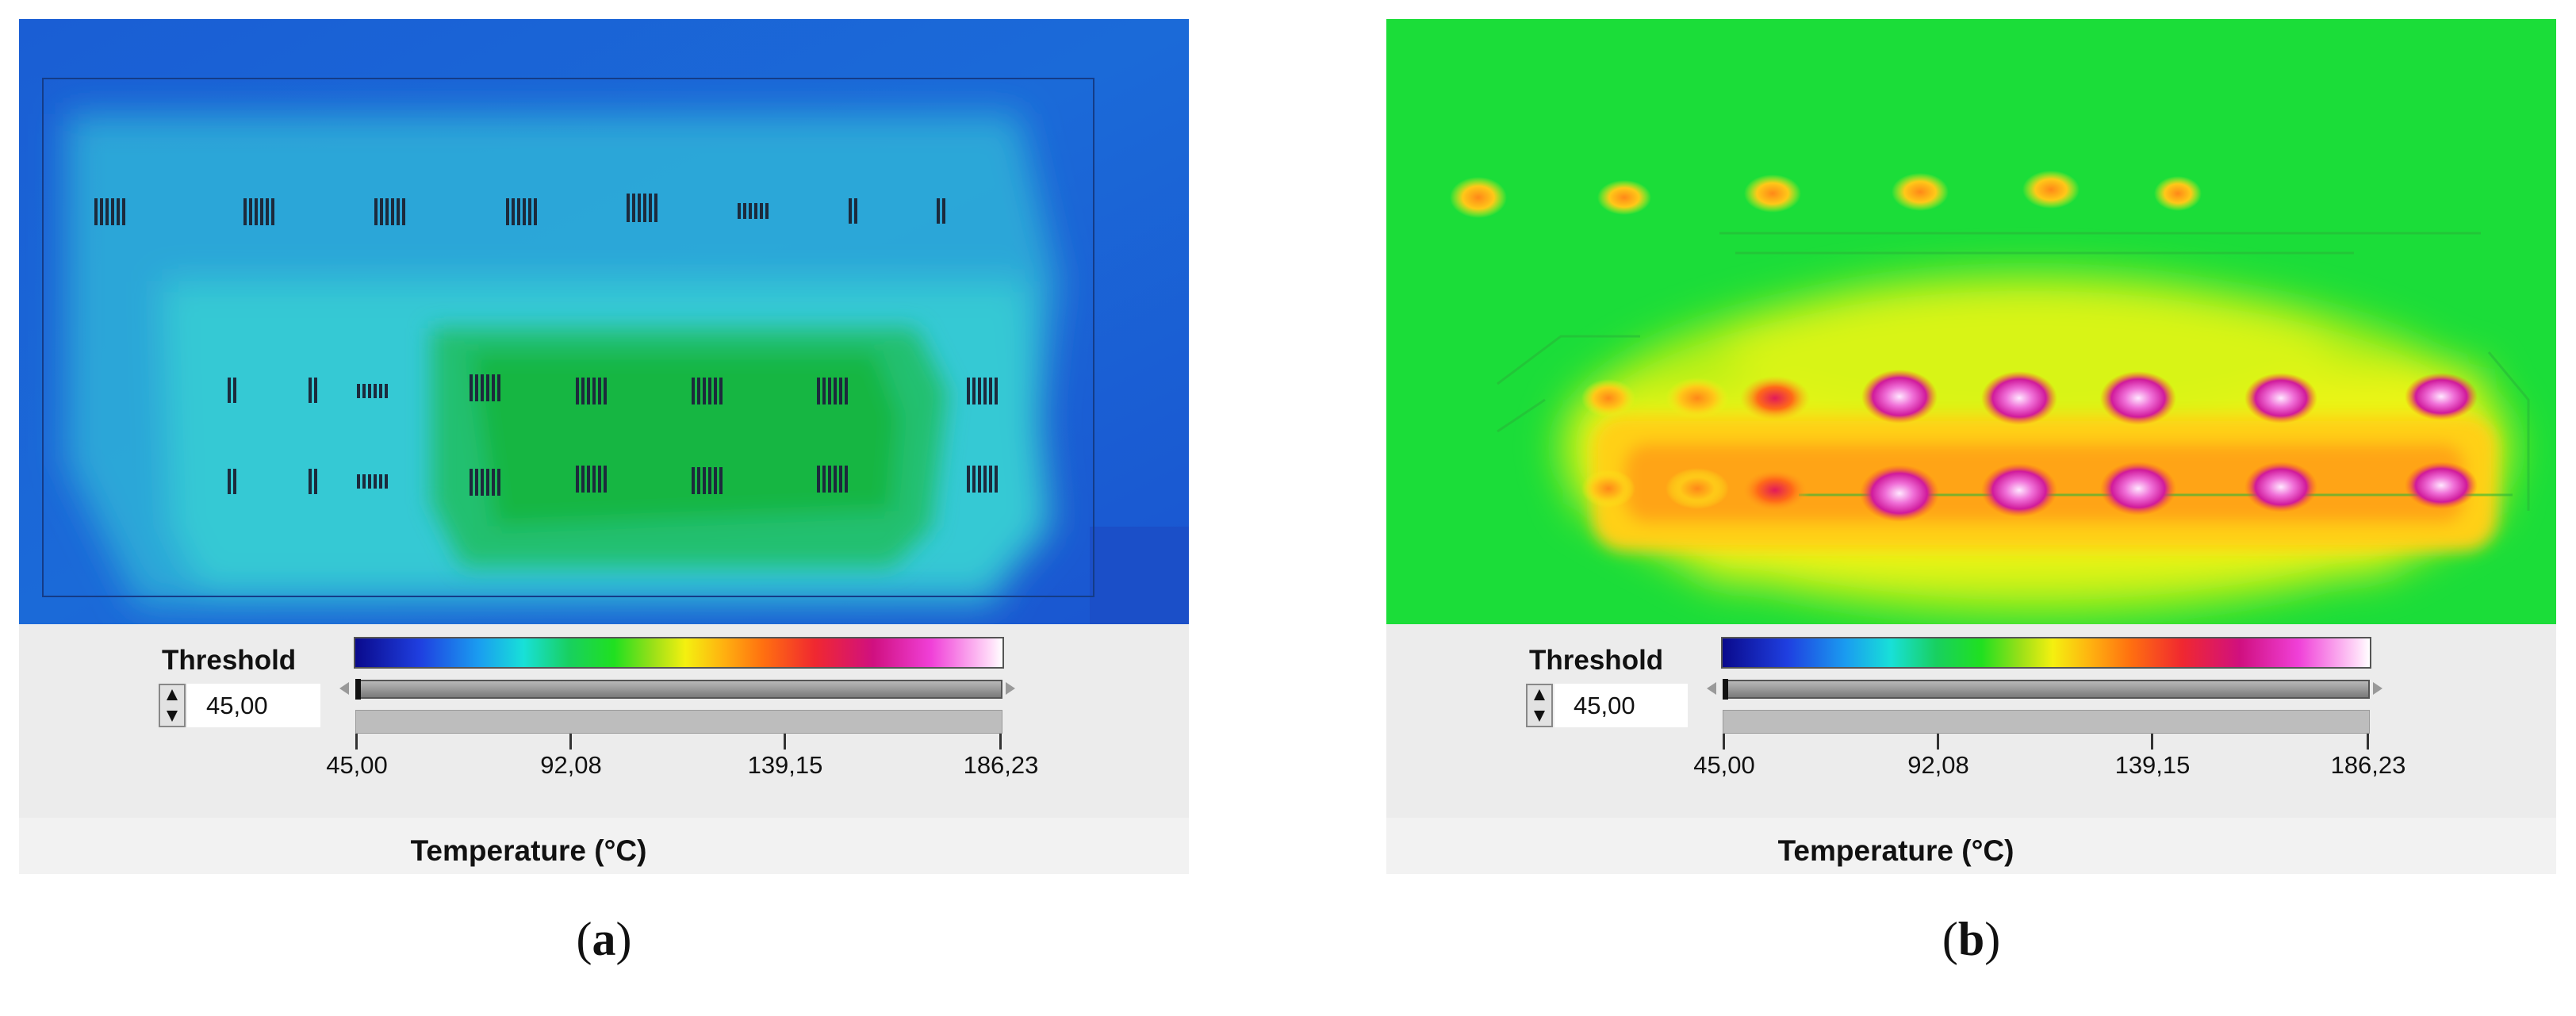  Describe the element at coordinates (519, 209) in the screenshot. I see `component-row-top` at that location.